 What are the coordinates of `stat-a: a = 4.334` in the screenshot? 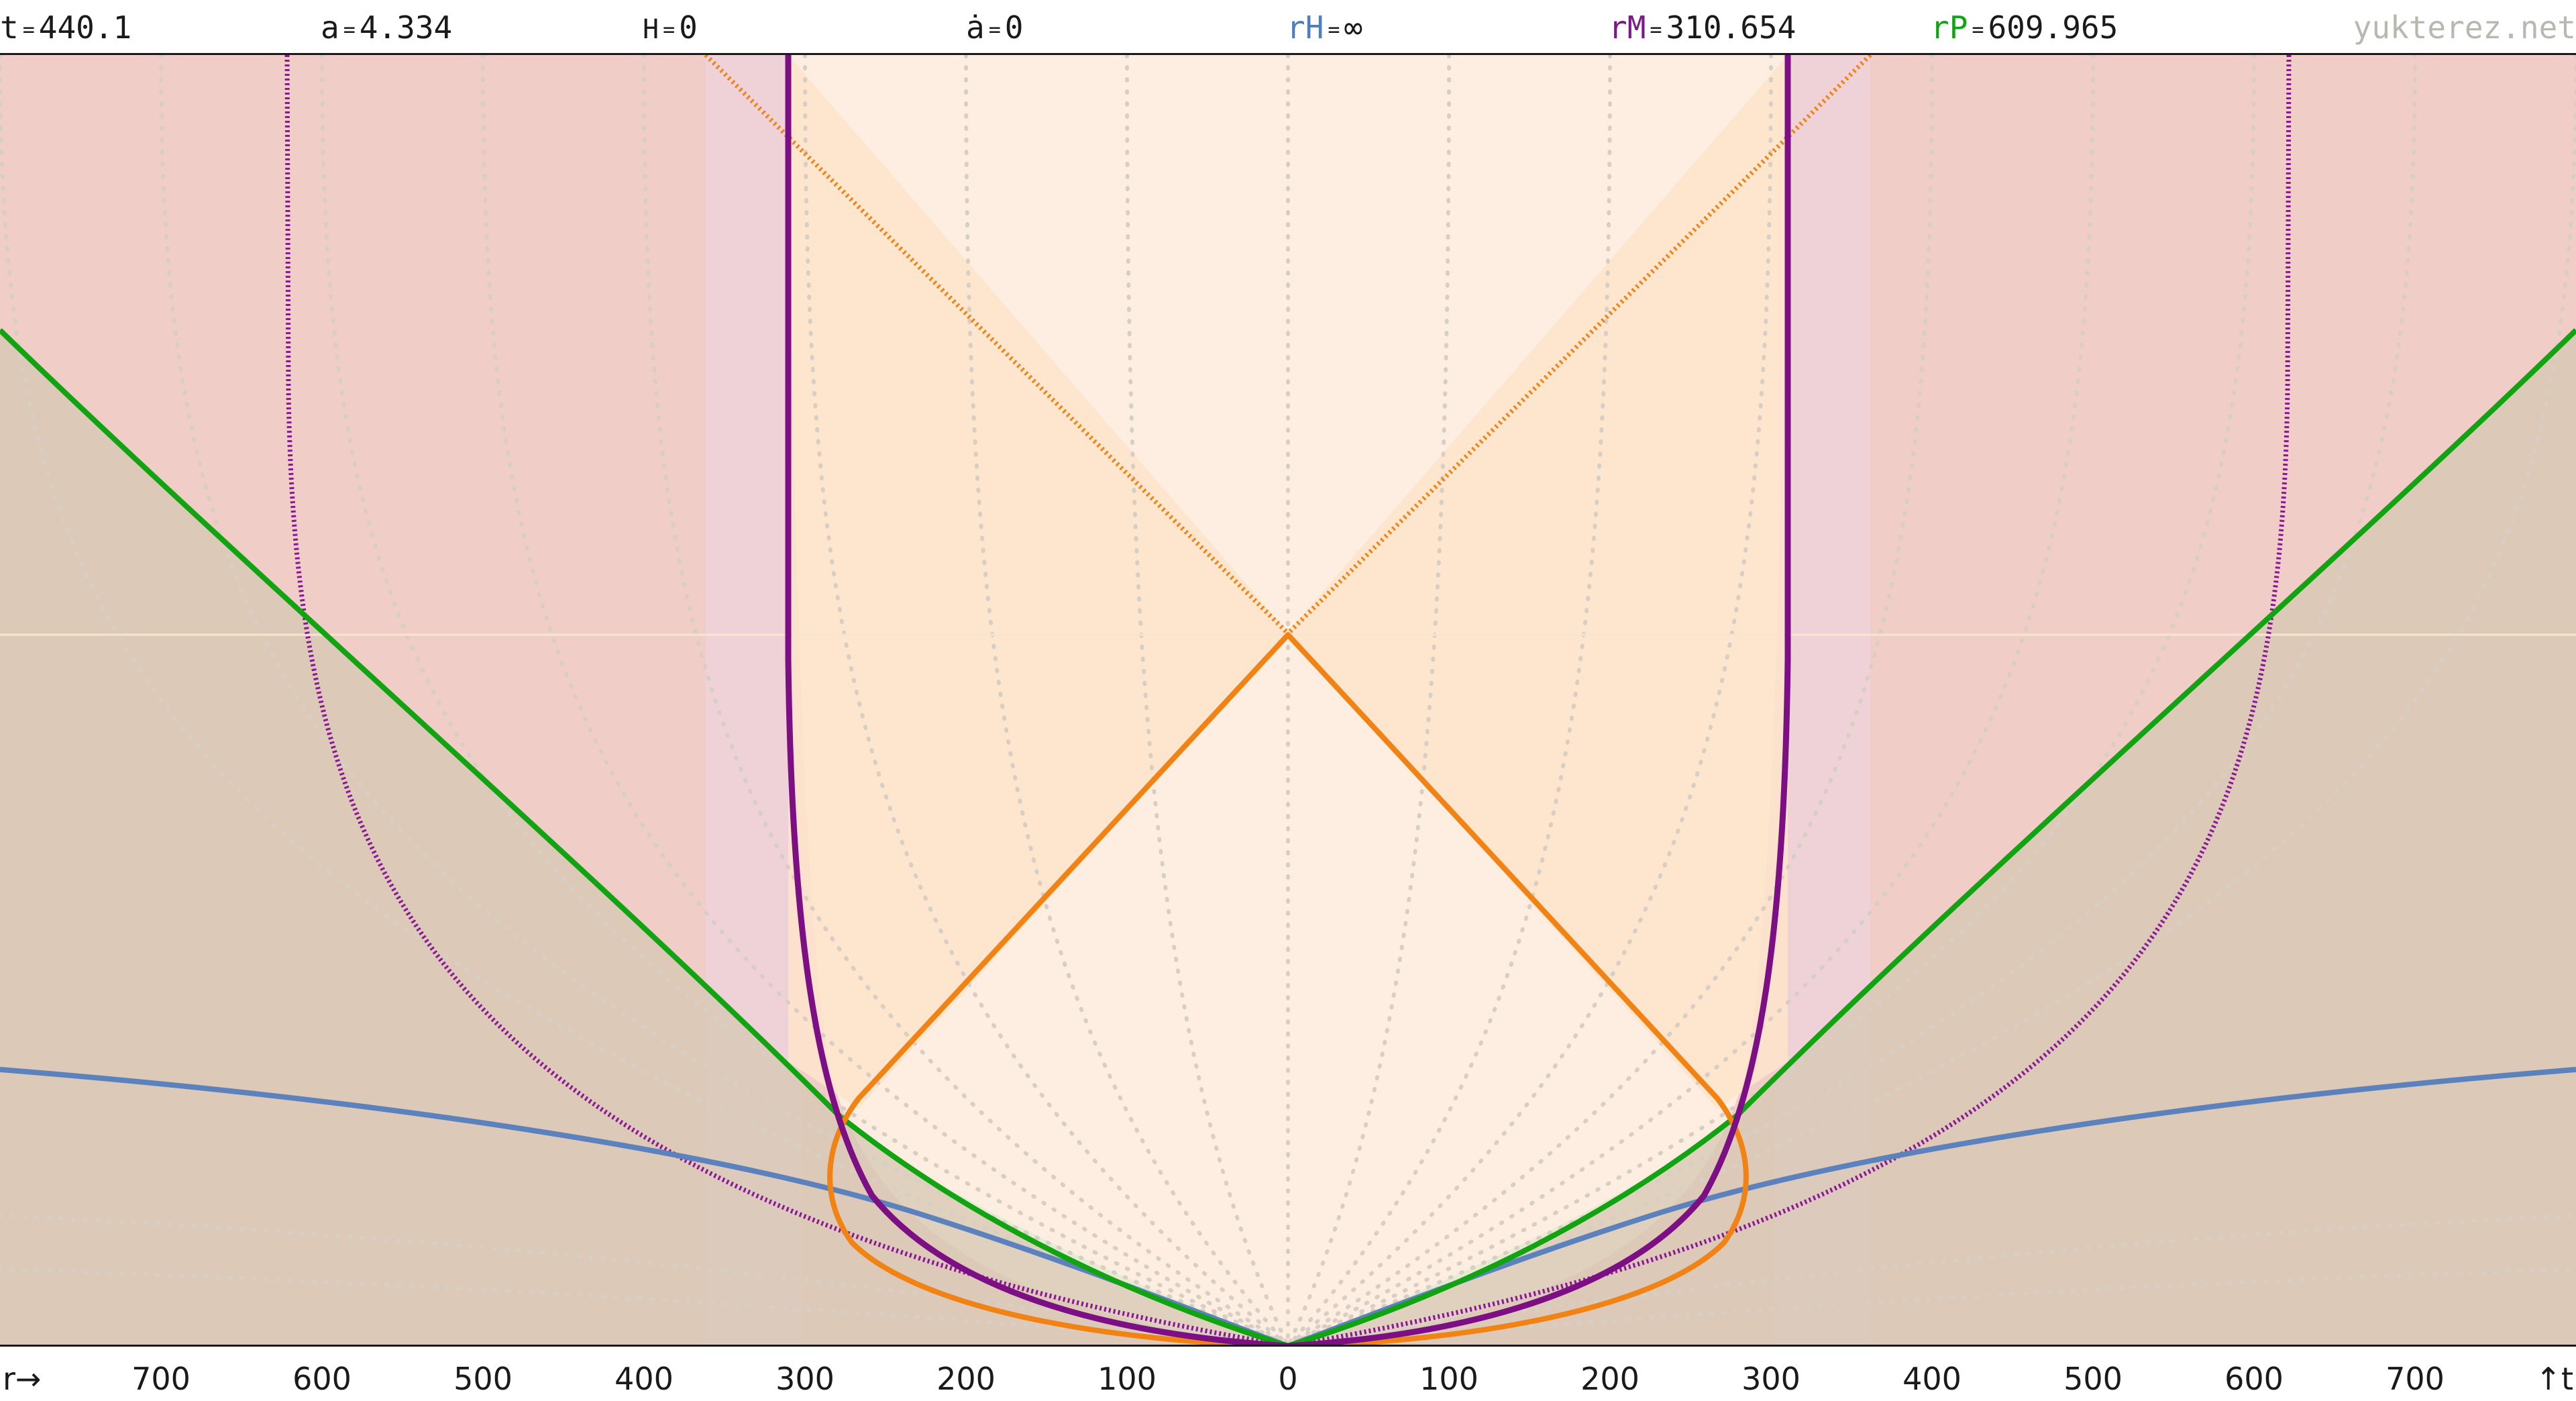 It's located at (386, 30).